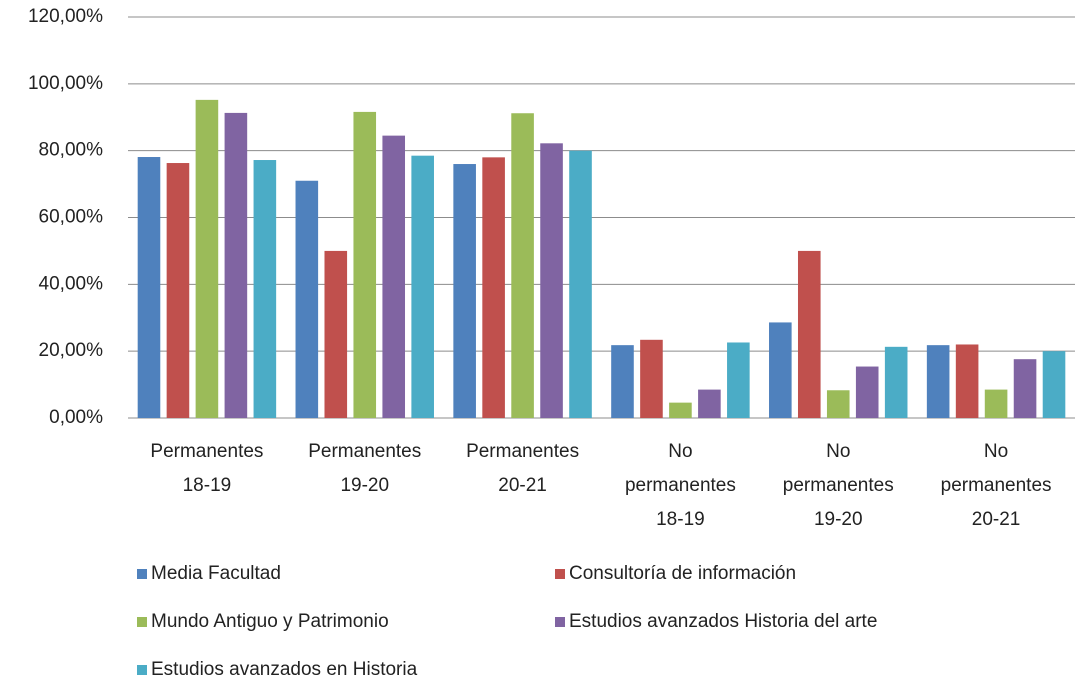 The height and width of the screenshot is (683, 1078). I want to click on y-tick-label: 40,00%, so click(71, 283).